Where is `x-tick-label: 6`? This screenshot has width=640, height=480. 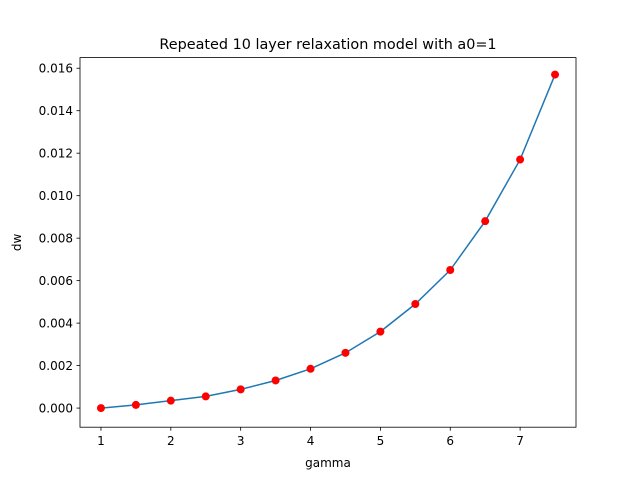
x-tick-label: 6 is located at coordinates (450, 441).